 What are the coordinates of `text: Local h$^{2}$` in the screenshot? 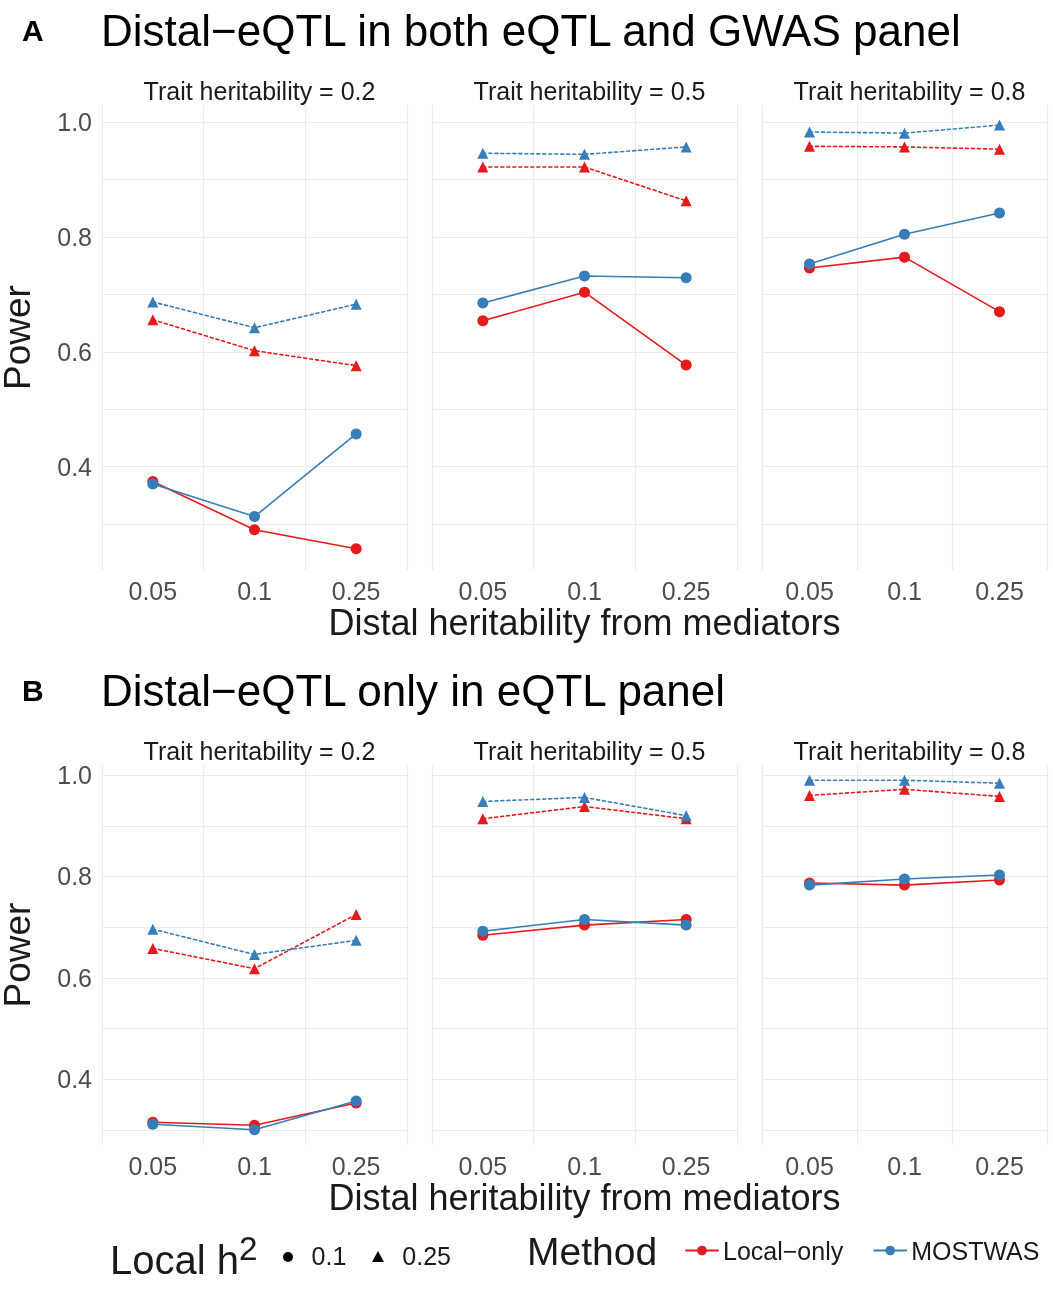 It's located at (184, 1257).